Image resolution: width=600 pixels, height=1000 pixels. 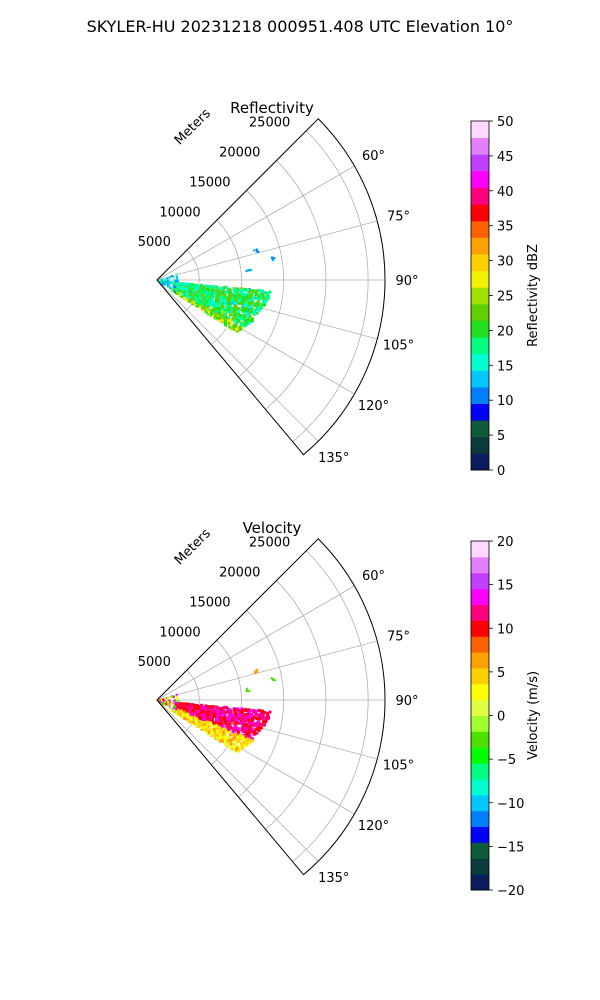 What do you see at coordinates (255, 643) in the screenshot?
I see `grid-spoke` at bounding box center [255, 643].